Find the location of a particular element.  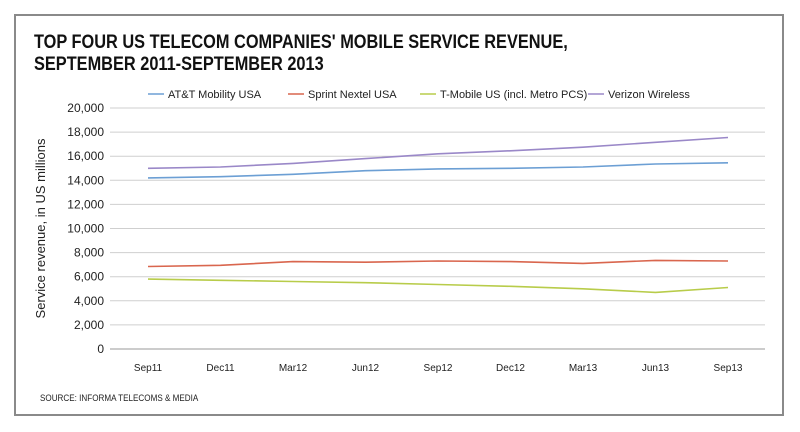

legend-label: T-Mobile US (incl. Metro PCS) is located at coordinates (513, 95).